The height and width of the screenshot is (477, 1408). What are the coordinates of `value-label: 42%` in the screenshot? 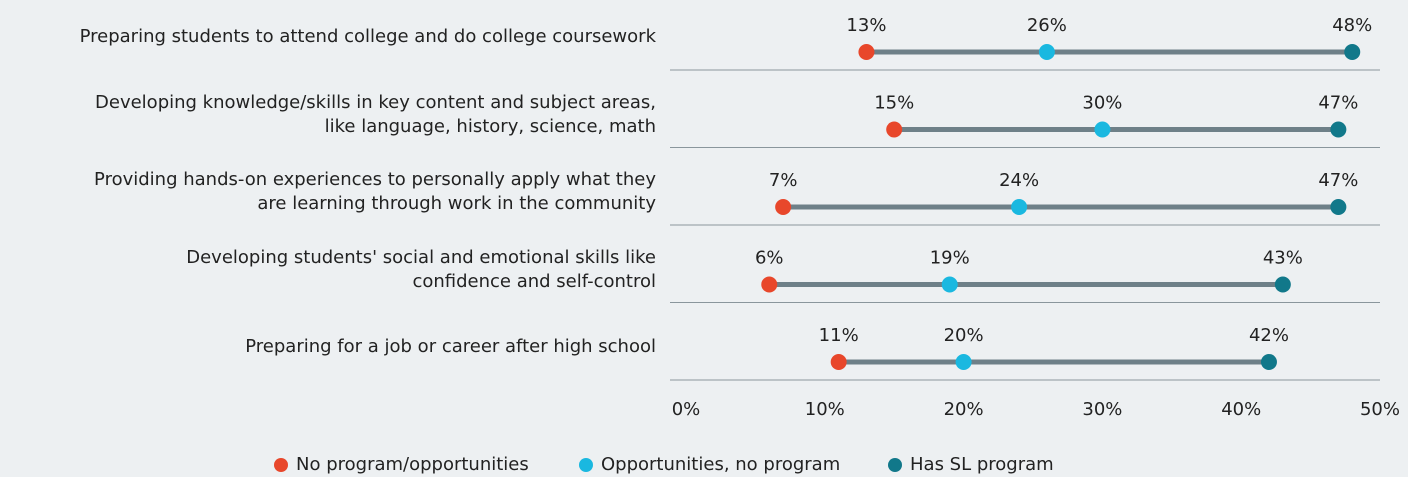 It's located at (1269, 335).